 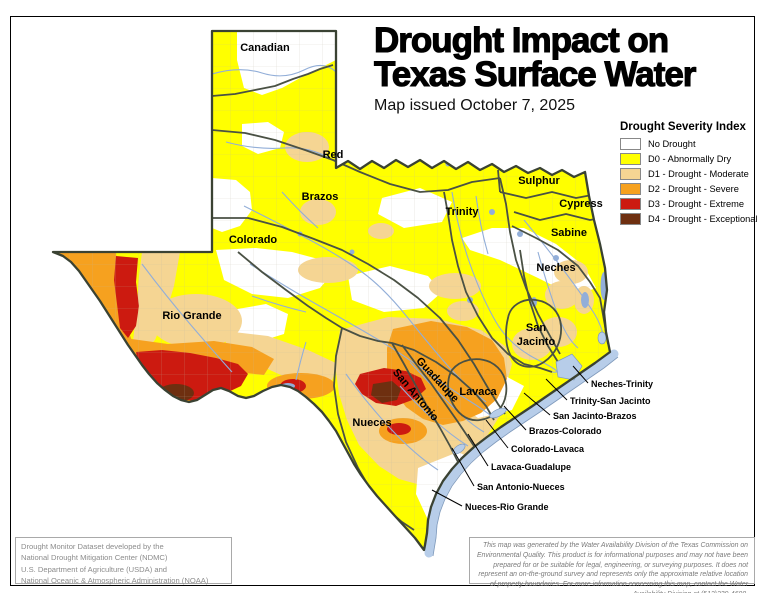 What do you see at coordinates (630, 144) in the screenshot?
I see `legend-swatch-no-drought` at bounding box center [630, 144].